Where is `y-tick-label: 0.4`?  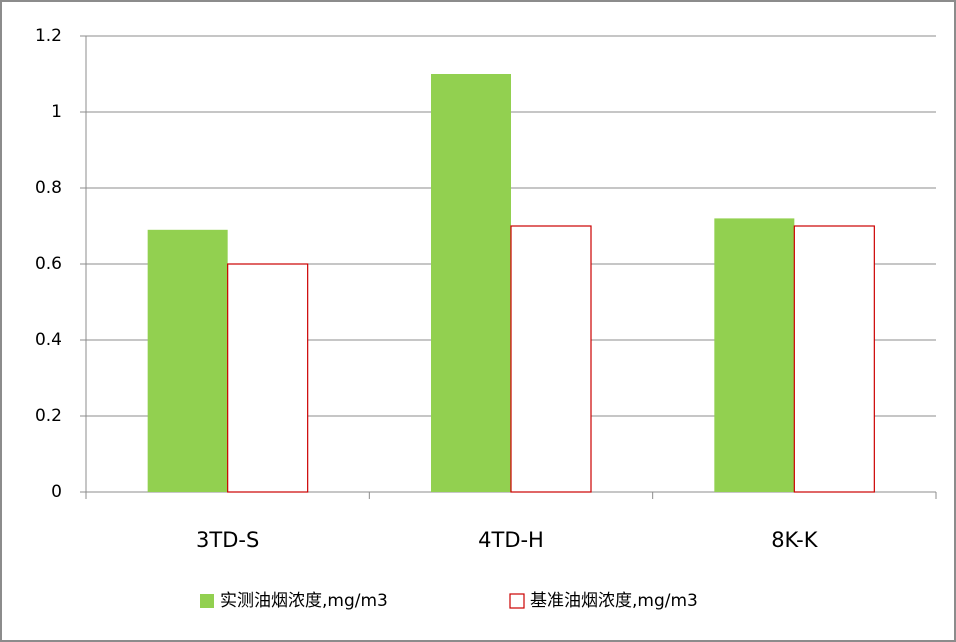
y-tick-label: 0.4 is located at coordinates (48, 340).